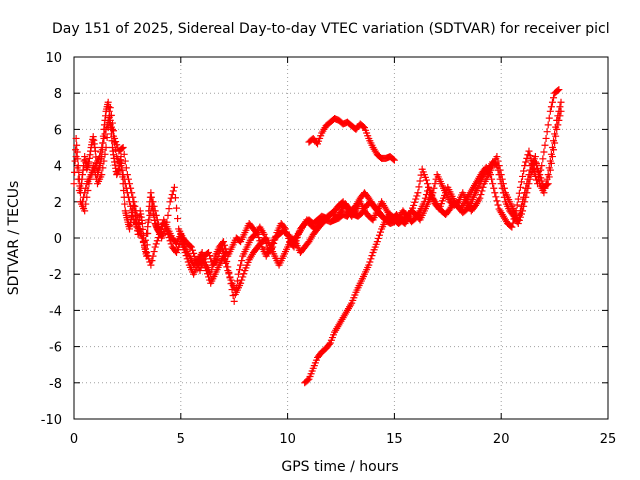 The image size is (640, 480). What do you see at coordinates (55, 275) in the screenshot?
I see `y-tick-label: -2` at bounding box center [55, 275].